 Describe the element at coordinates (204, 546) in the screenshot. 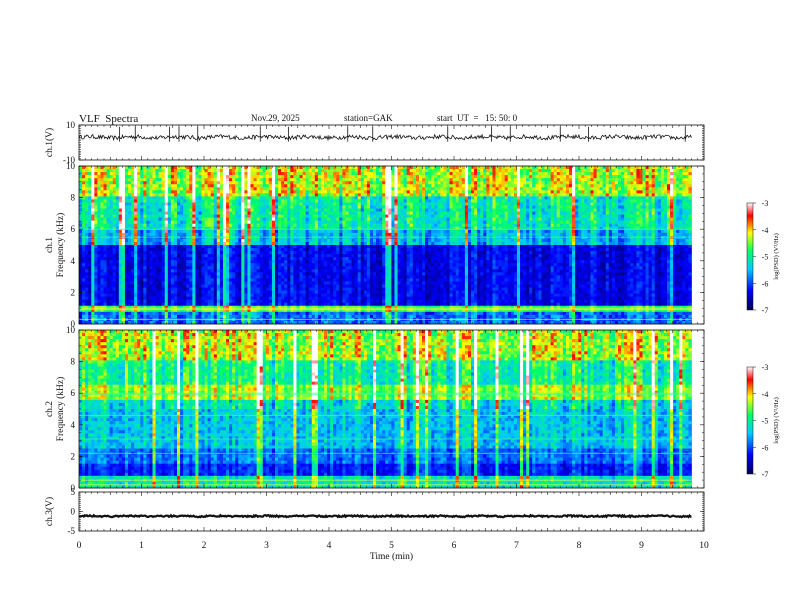

I see `x-tick-2: 2` at that location.